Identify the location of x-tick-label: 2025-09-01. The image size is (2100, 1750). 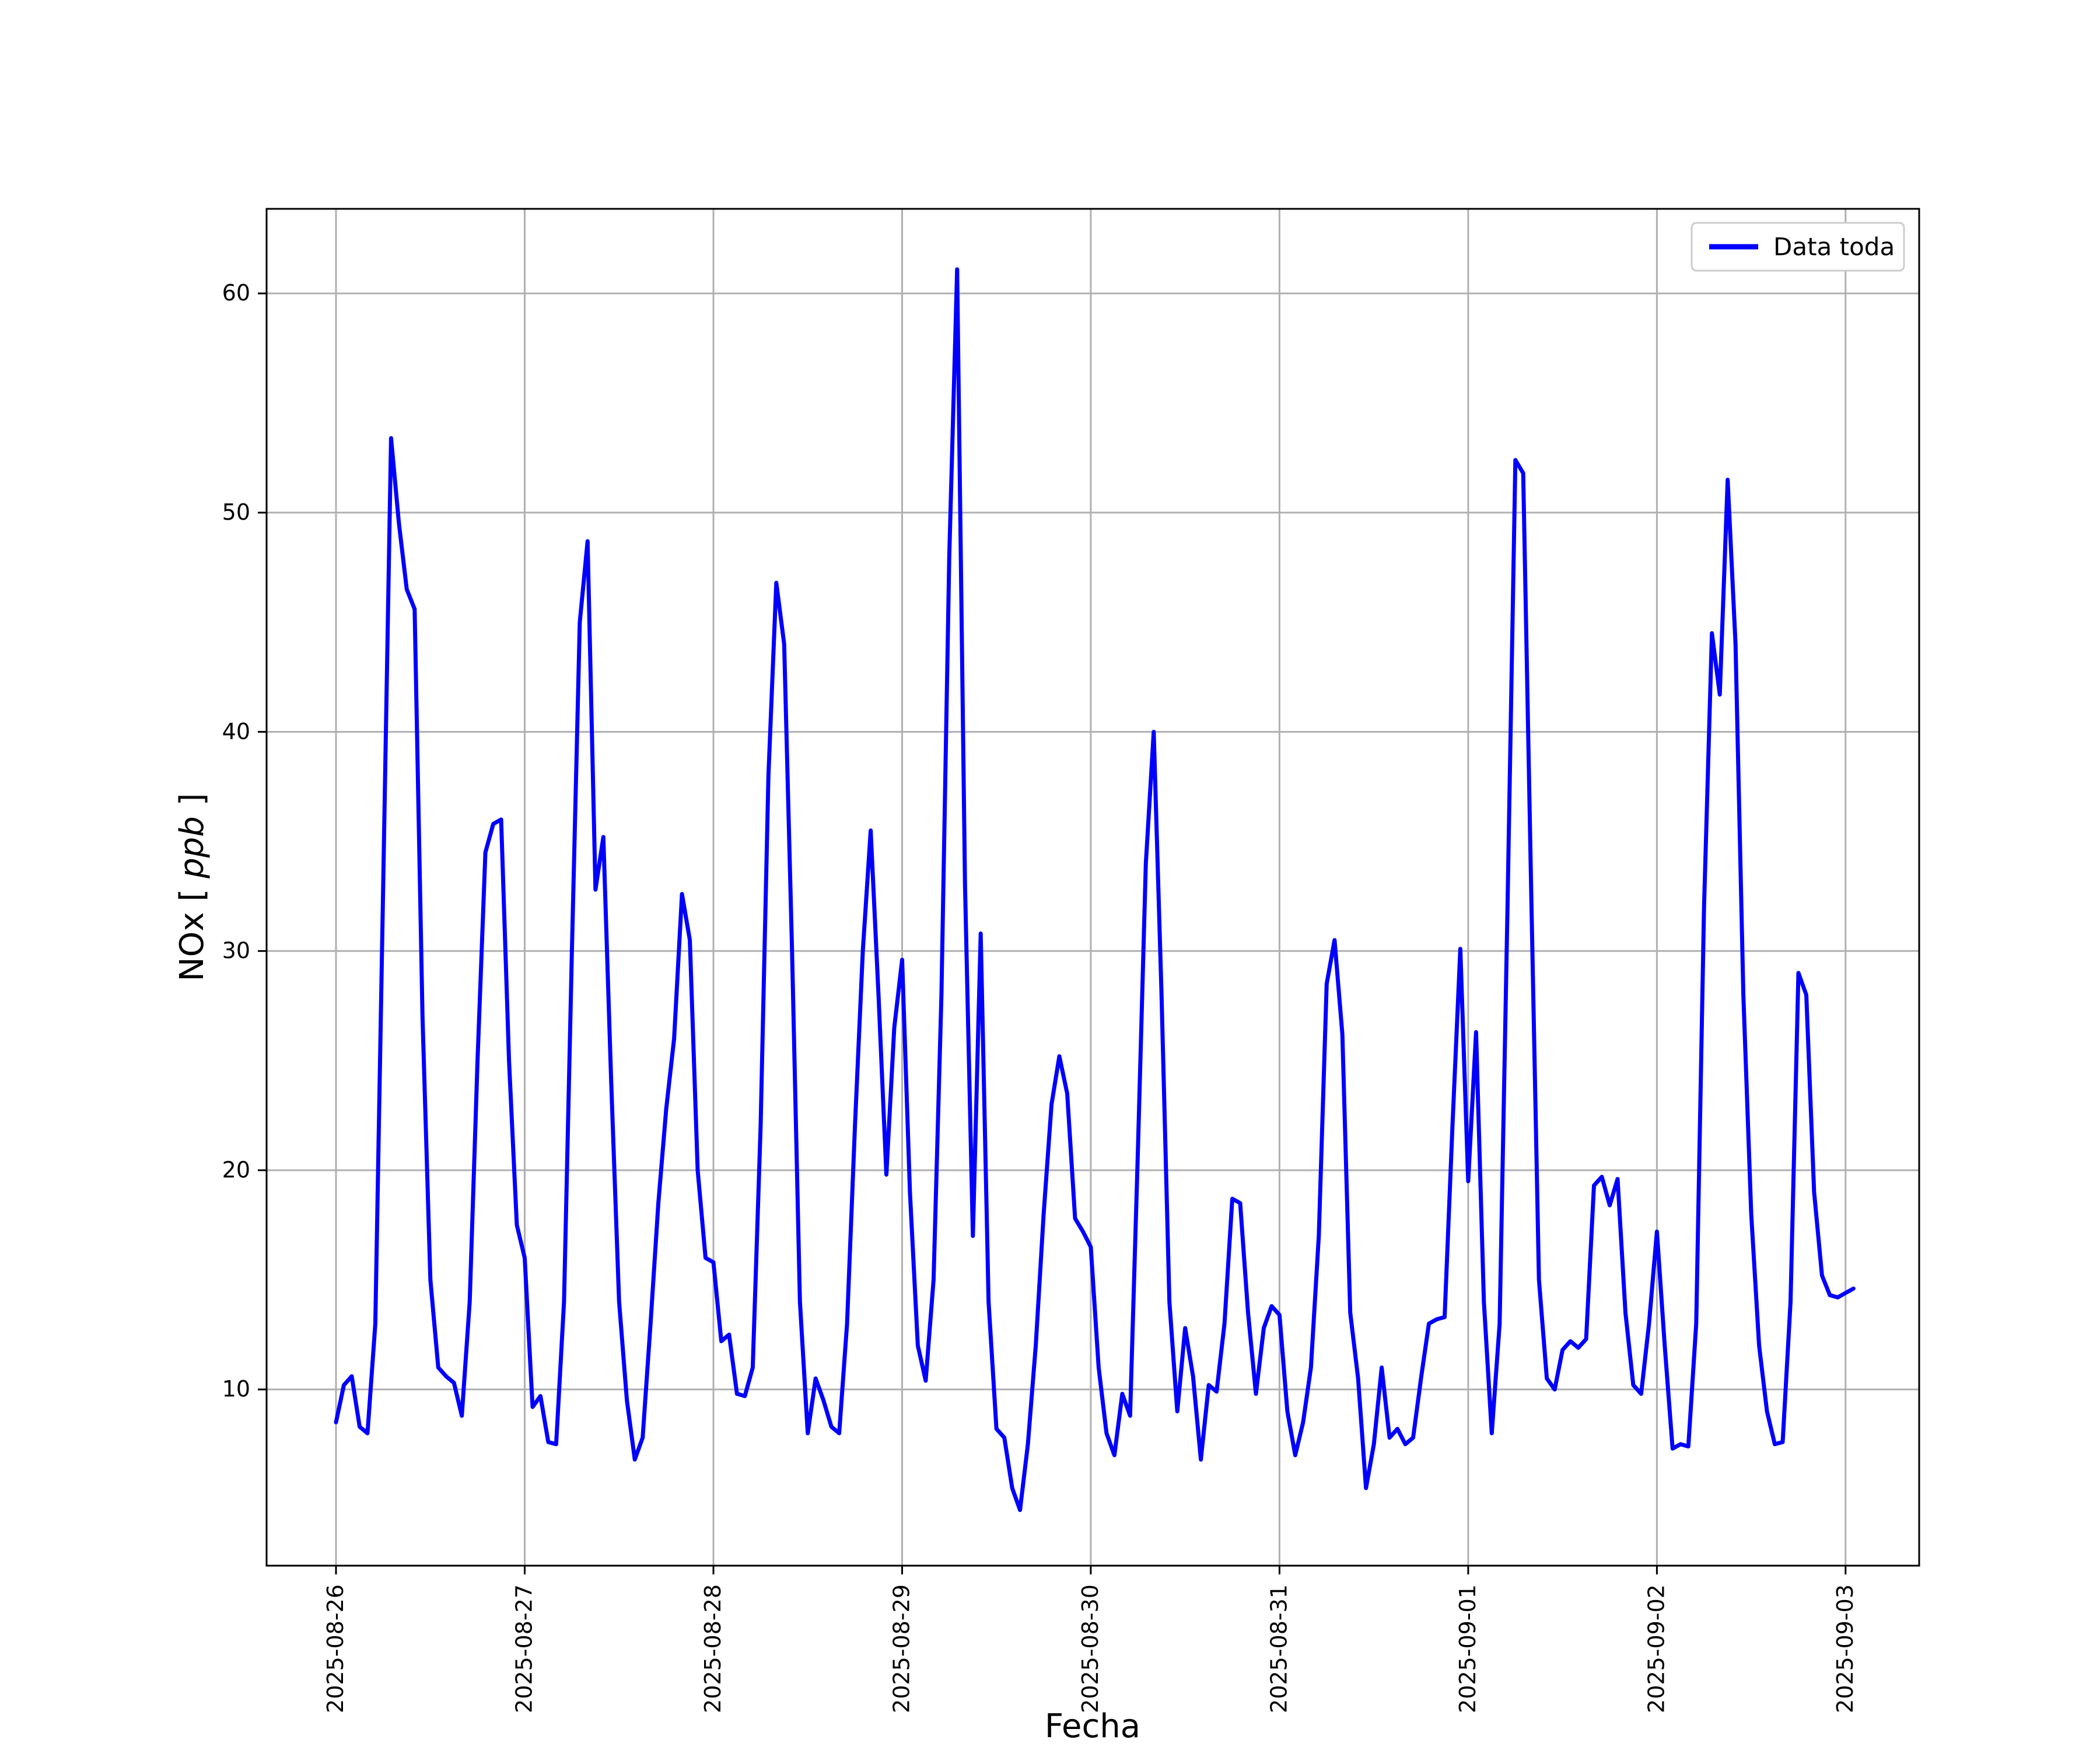
(1468, 1648).